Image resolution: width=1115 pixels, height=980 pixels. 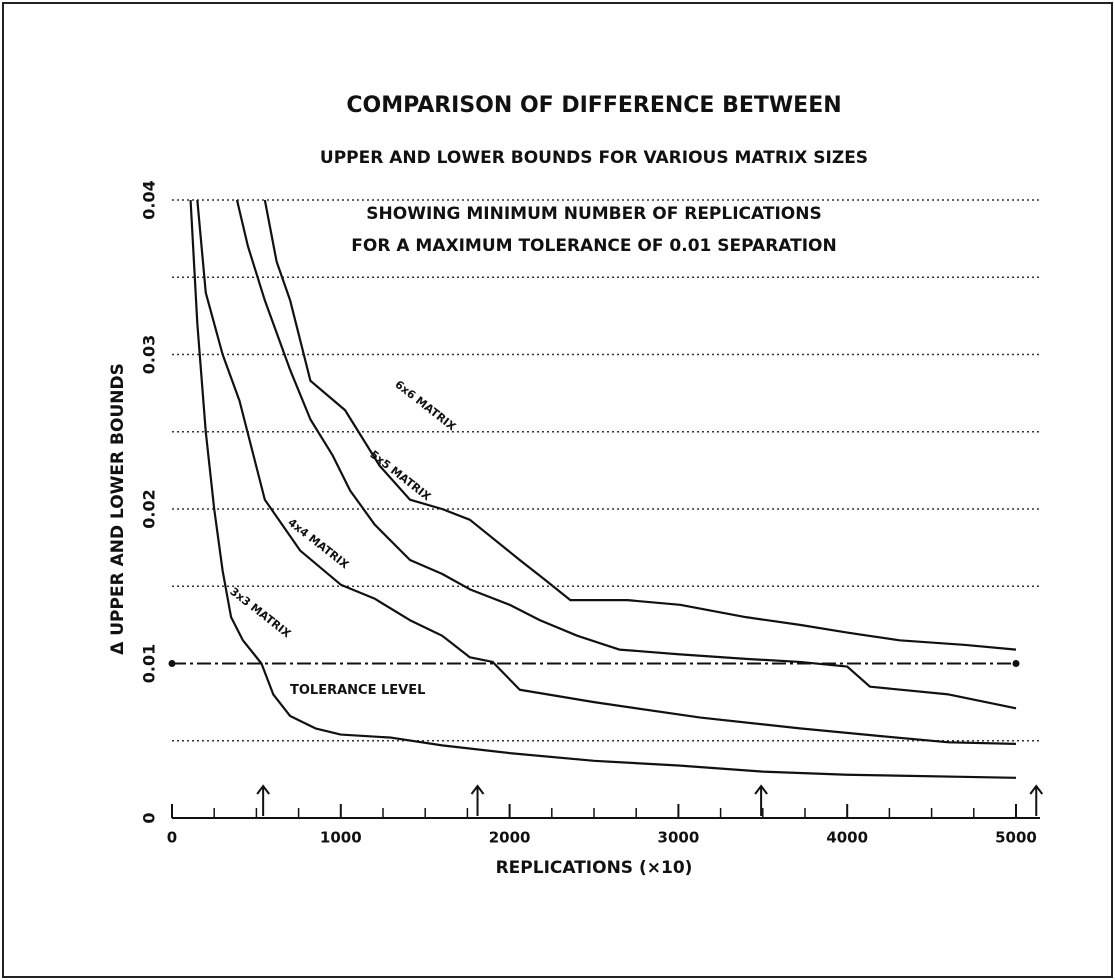 I want to click on x-axis-label: REPLICATIONS (×10), so click(x=594, y=868).